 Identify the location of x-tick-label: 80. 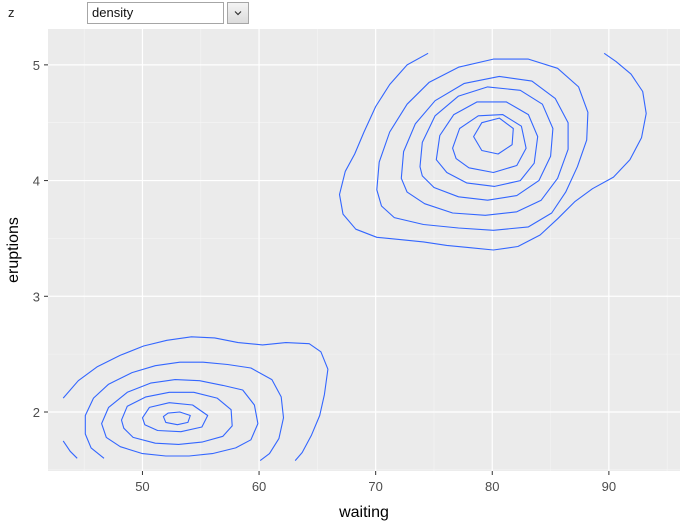
(492, 486).